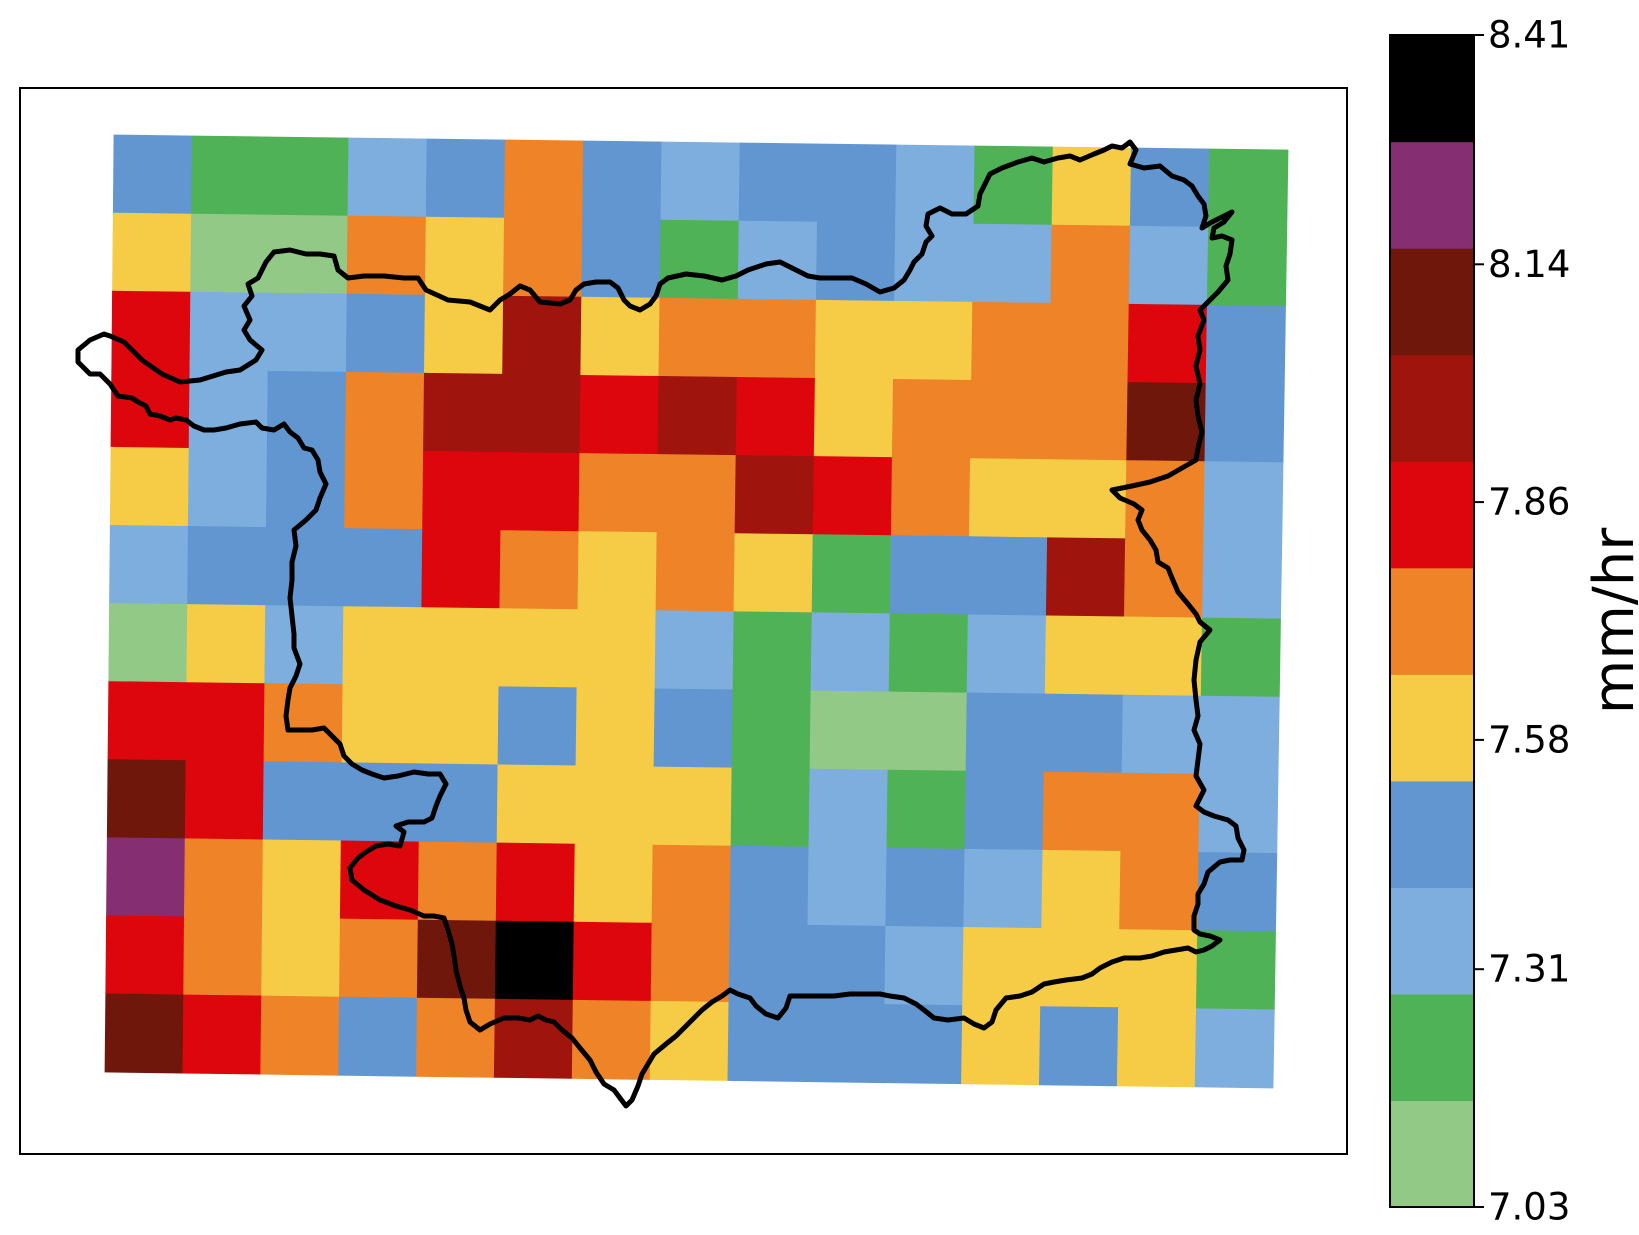  Describe the element at coordinates (1529, 969) in the screenshot. I see `colorbar-tick-label: 7.31` at that location.